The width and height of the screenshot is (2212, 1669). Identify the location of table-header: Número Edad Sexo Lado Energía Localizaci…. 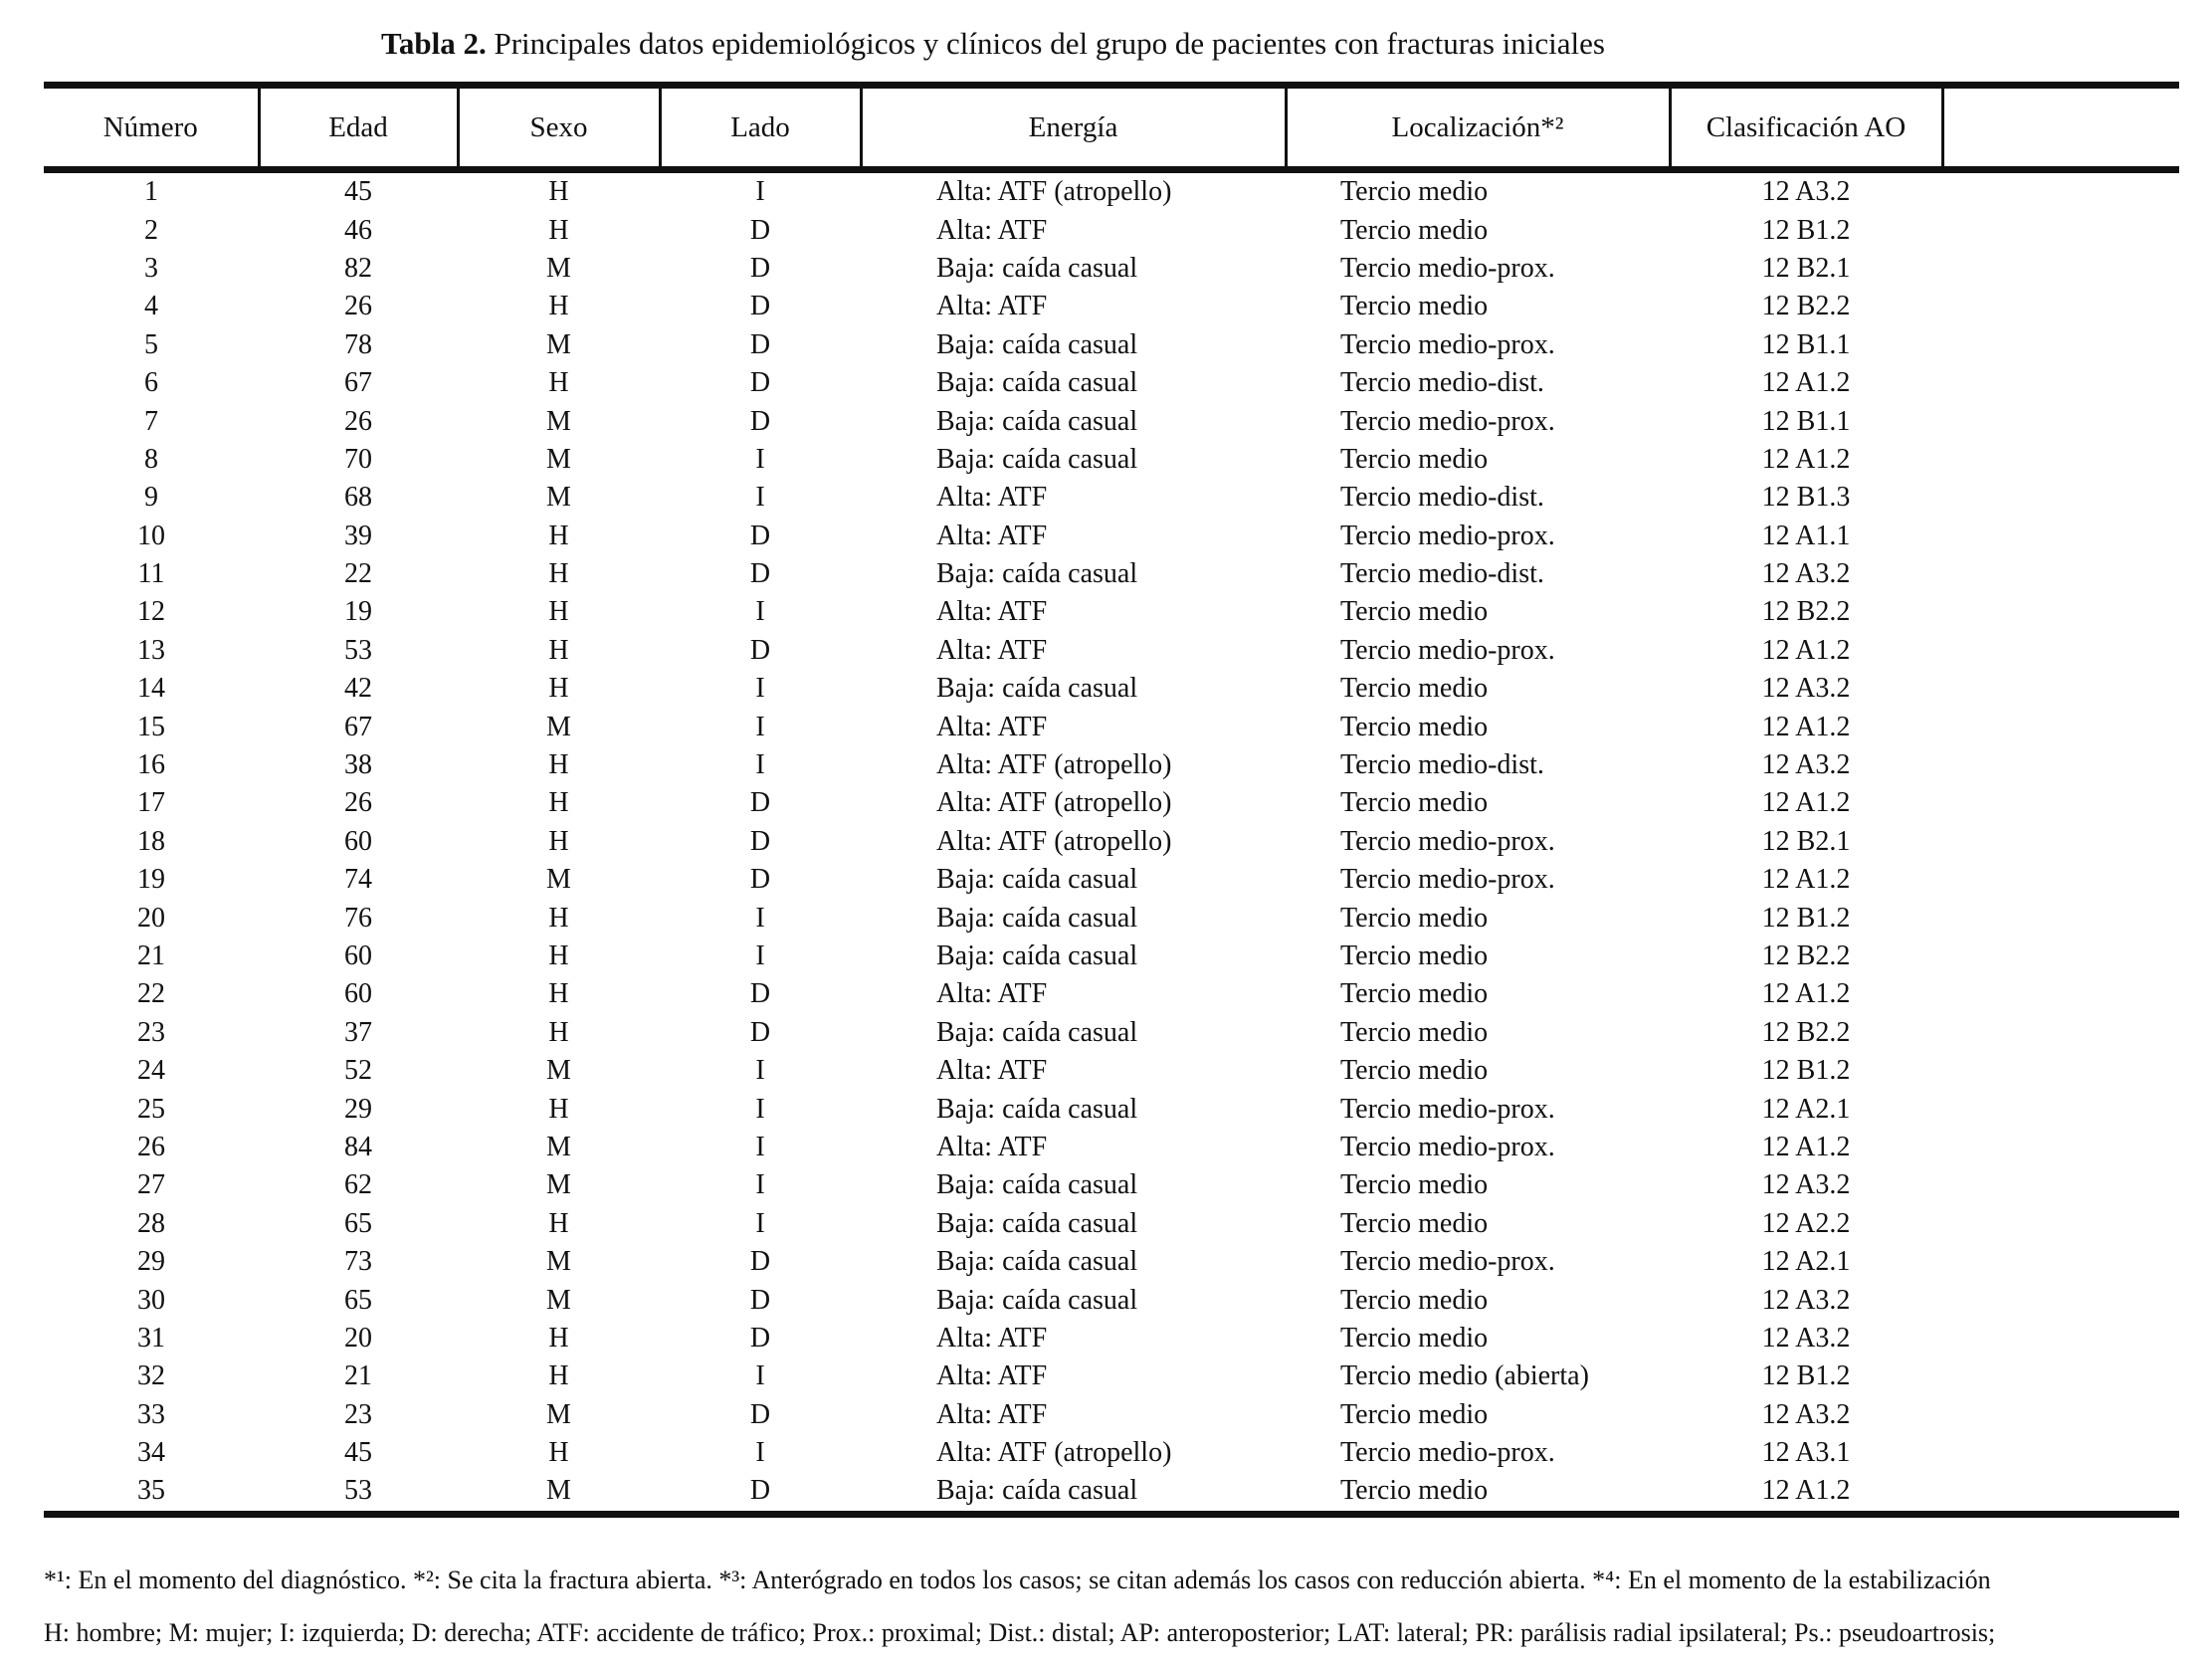
(1112, 129).